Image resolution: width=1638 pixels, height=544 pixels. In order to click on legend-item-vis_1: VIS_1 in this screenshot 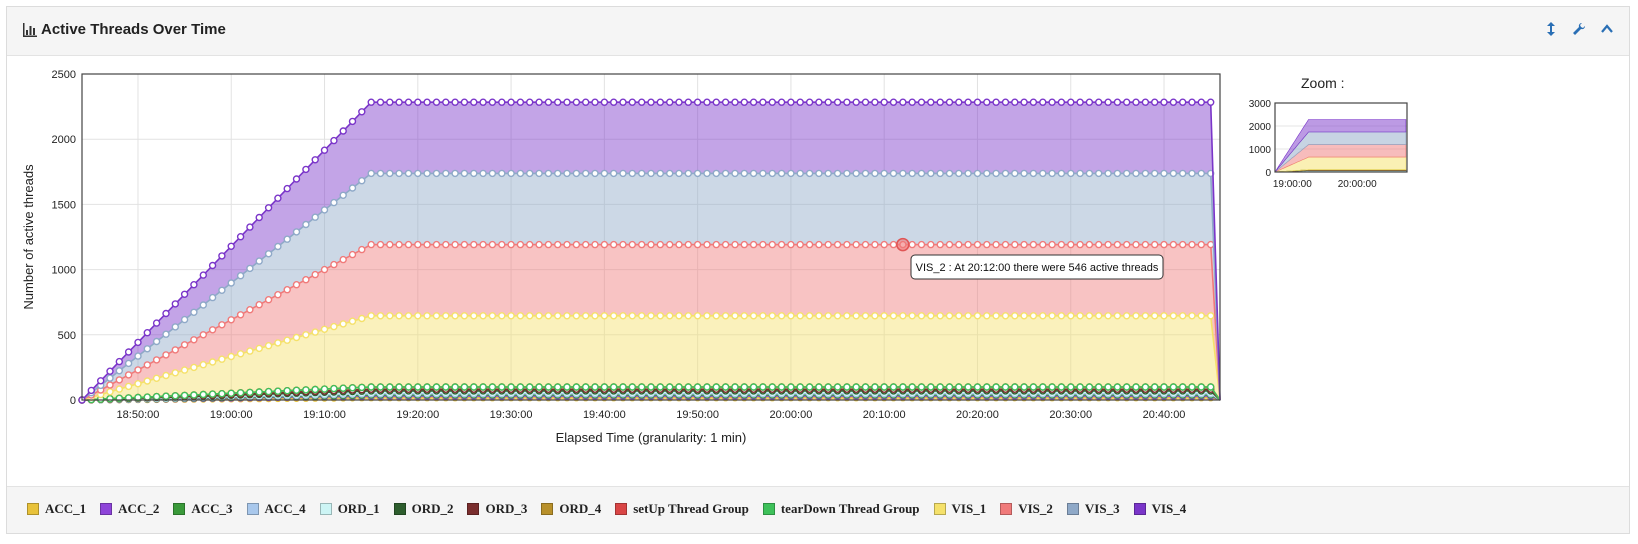, I will do `click(959, 509)`.